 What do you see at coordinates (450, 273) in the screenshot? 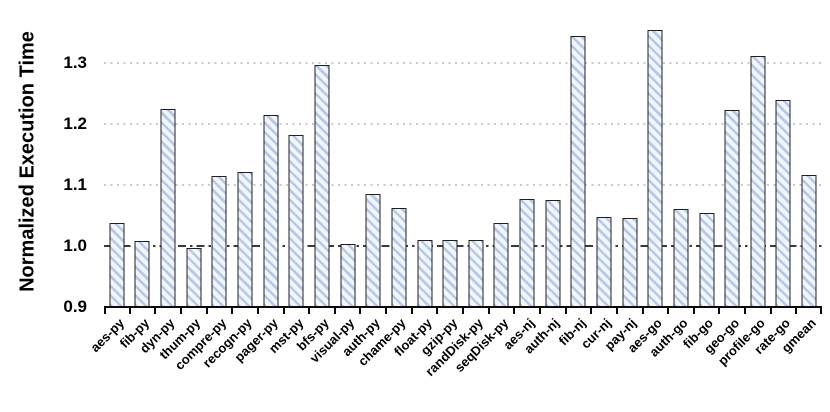
I see `bar-gzip-py` at bounding box center [450, 273].